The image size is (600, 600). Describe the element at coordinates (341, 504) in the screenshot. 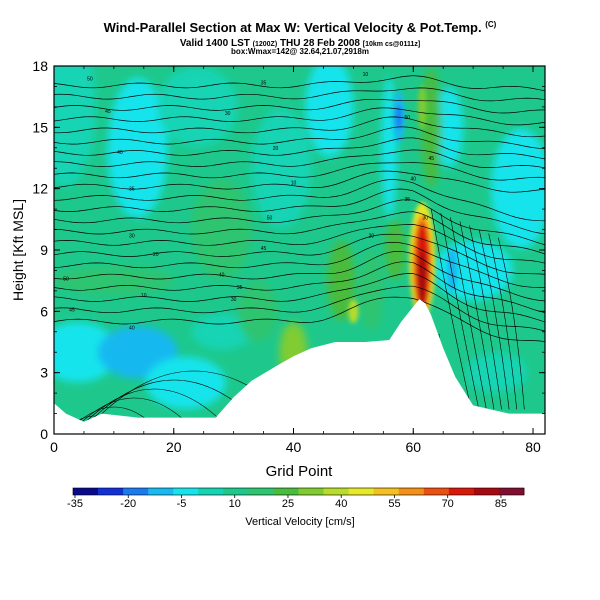

I see `colorbar-tick-label: 40` at that location.